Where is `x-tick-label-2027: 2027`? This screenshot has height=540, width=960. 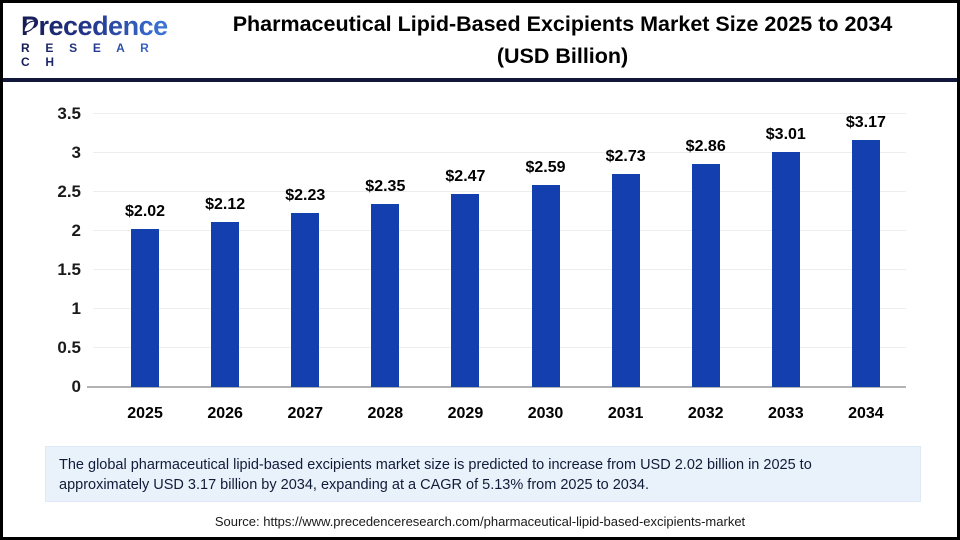 x-tick-label-2027: 2027 is located at coordinates (305, 413).